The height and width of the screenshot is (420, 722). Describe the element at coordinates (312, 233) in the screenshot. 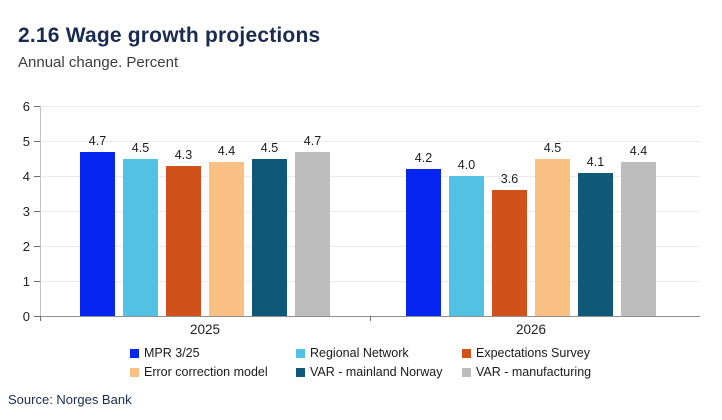

I see `bar-var-manufacturing-2025` at that location.